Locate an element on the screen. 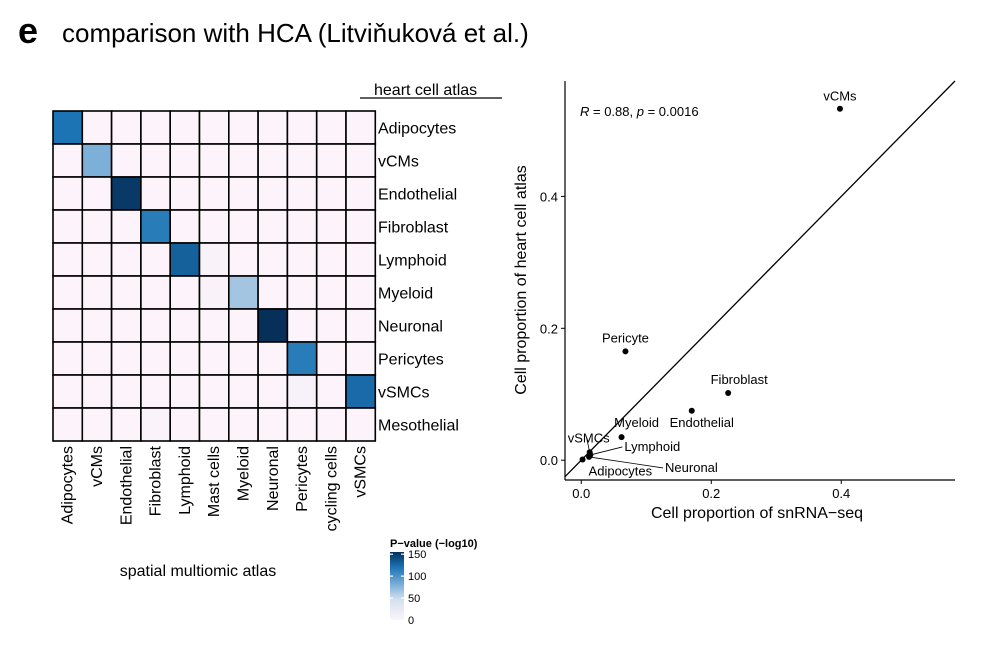  annotation-p: p is located at coordinates (640, 111).